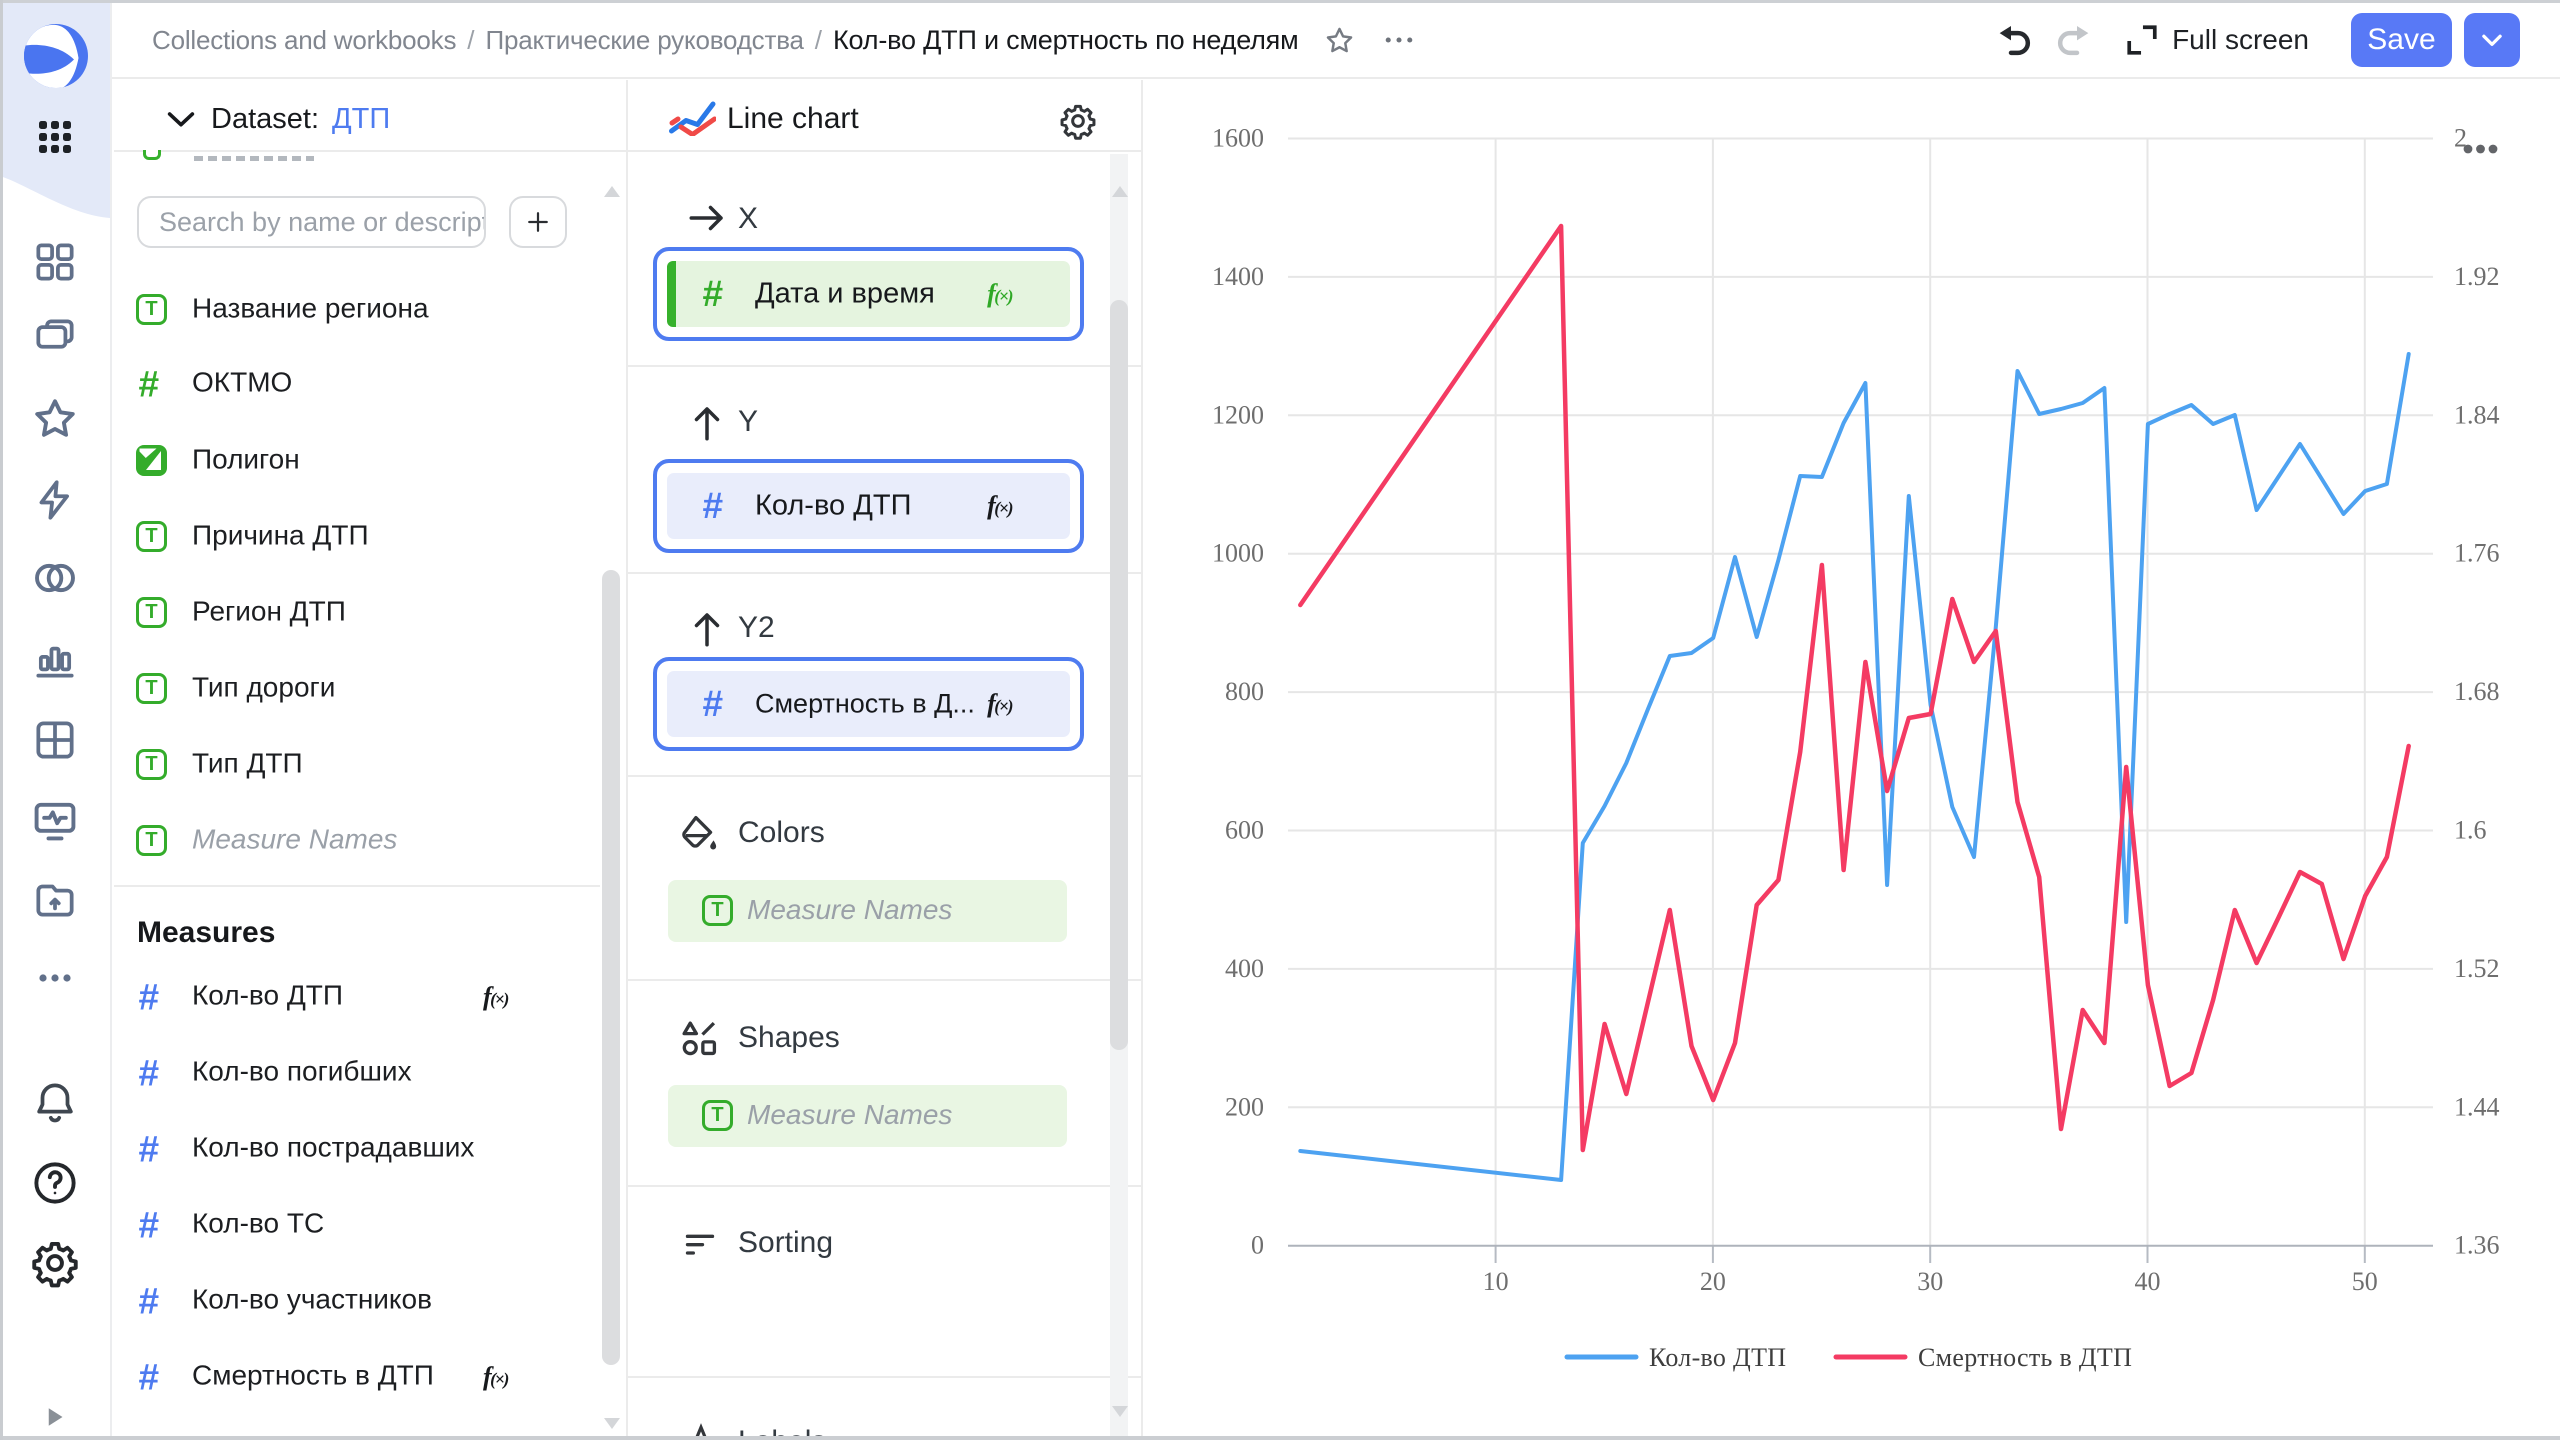  Describe the element at coordinates (2477, 1245) in the screenshot. I see `svg-text: 1.36` at that location.